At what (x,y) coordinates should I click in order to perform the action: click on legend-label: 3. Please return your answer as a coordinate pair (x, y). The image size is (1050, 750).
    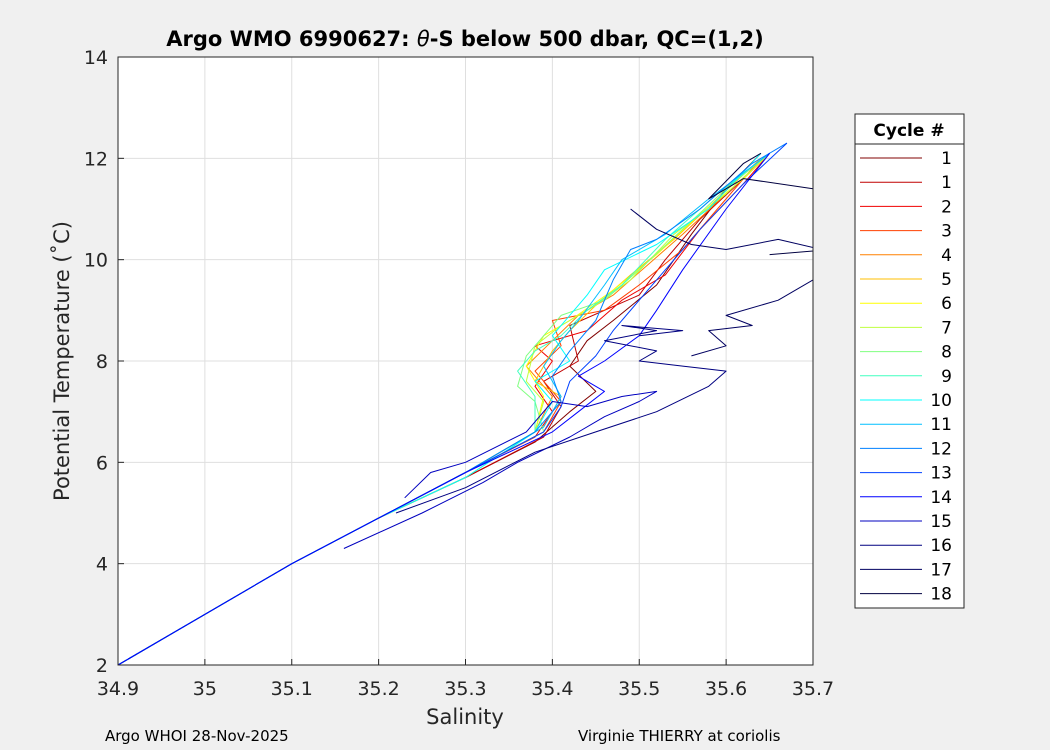
    Looking at the image, I should click on (946, 232).